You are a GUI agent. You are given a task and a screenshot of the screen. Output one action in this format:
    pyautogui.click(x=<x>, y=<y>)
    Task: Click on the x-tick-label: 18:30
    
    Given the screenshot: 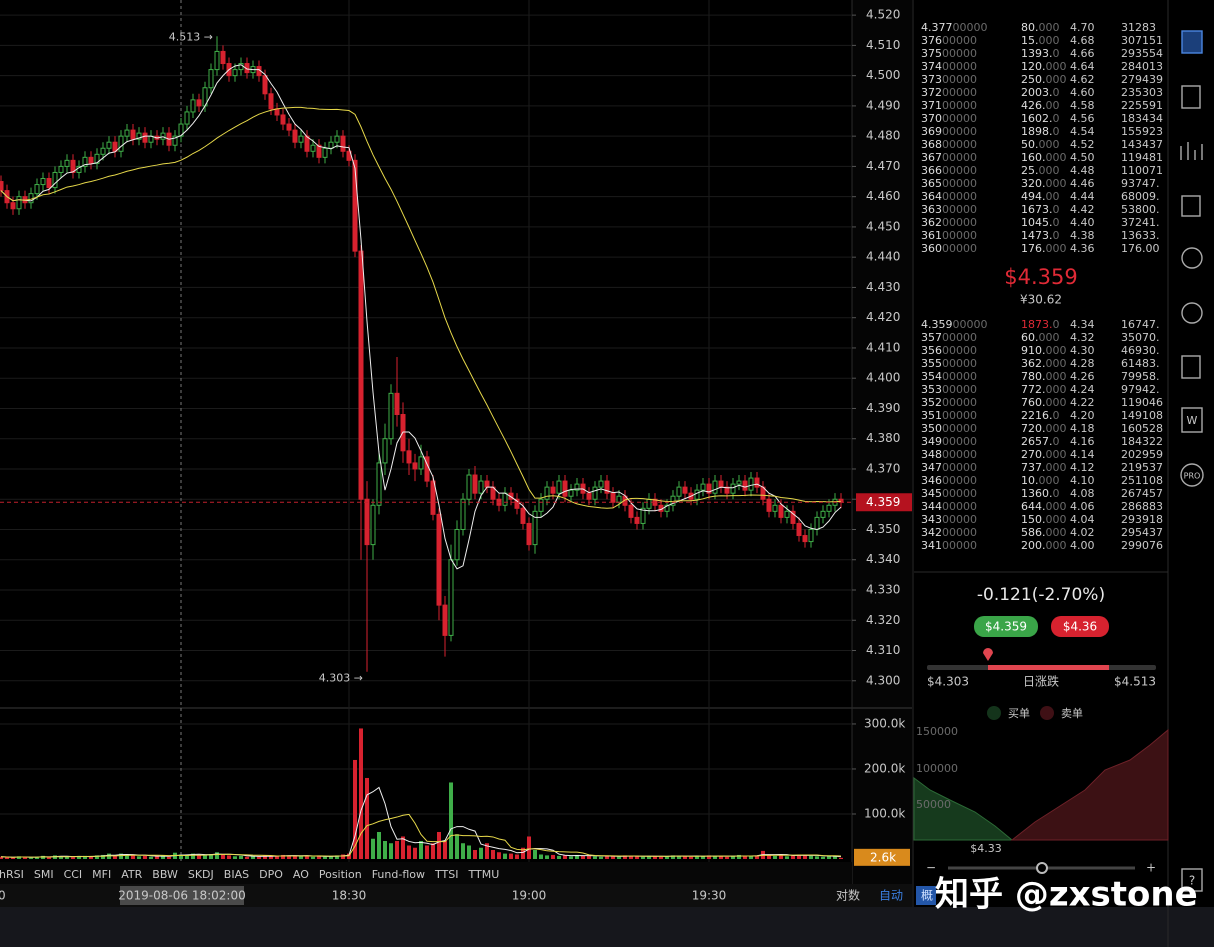 What is the action you would take?
    pyautogui.click(x=349, y=896)
    